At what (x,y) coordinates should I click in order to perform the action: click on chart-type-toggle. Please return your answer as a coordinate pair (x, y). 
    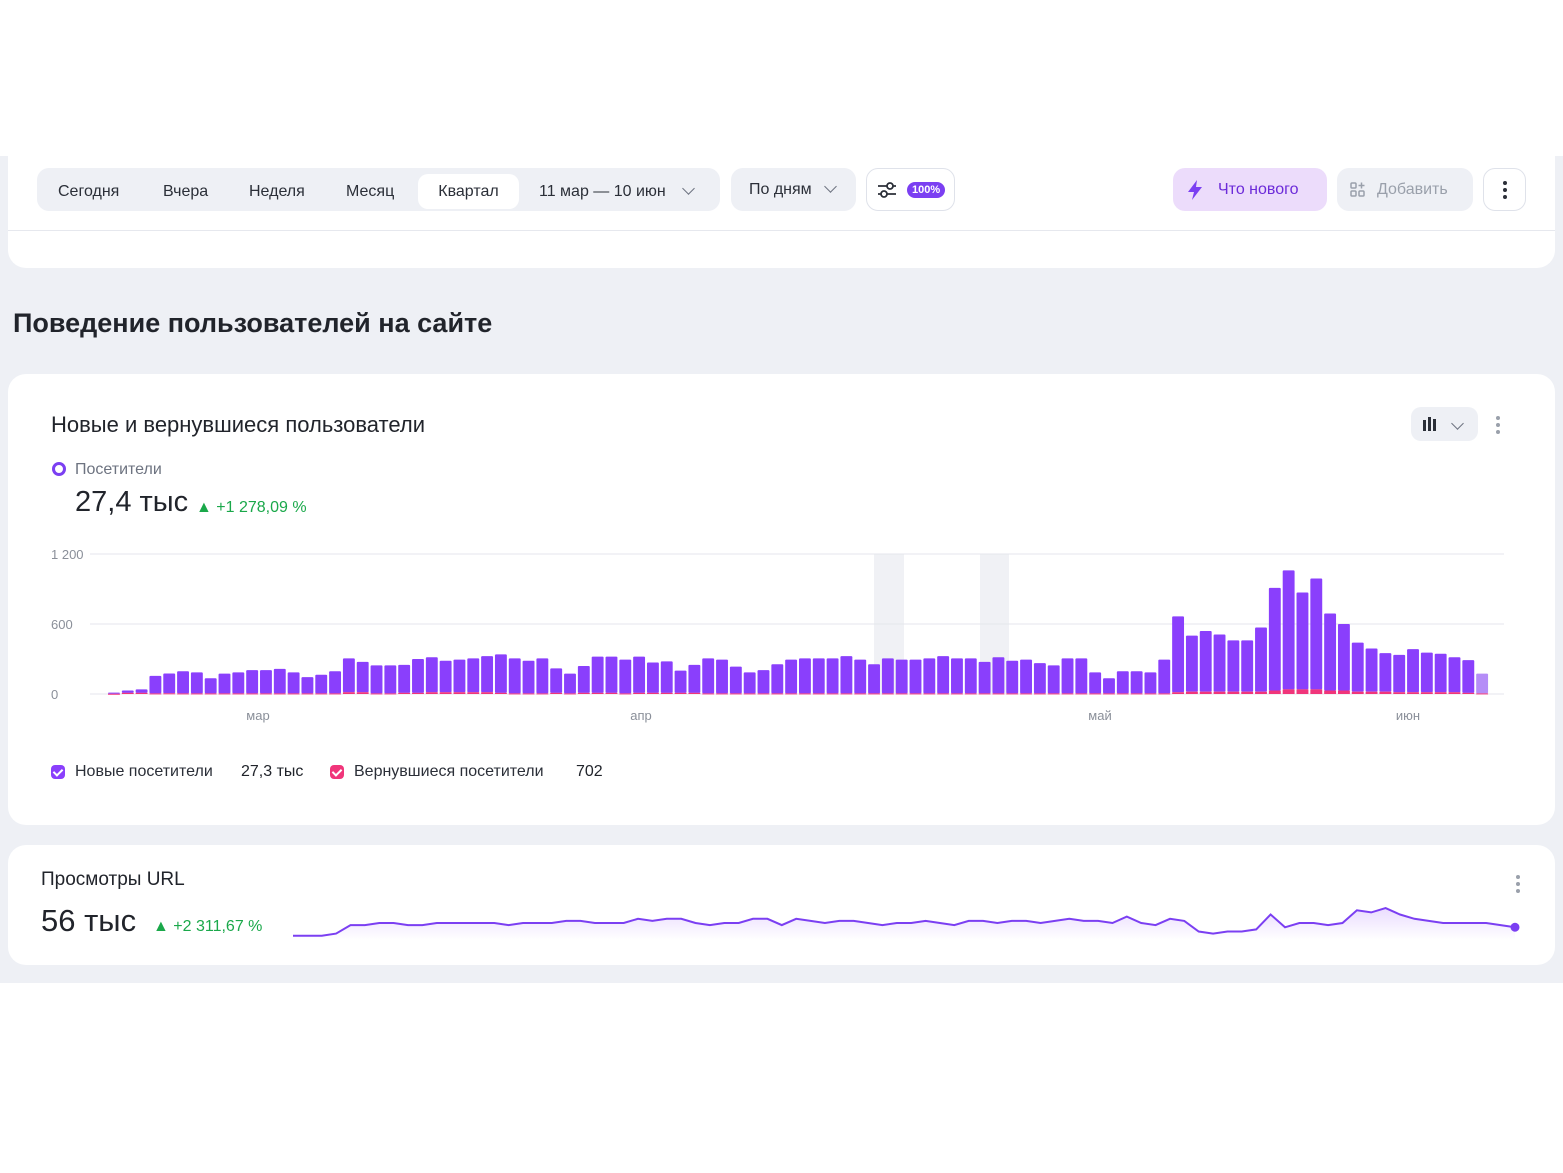
    Looking at the image, I should click on (1444, 424).